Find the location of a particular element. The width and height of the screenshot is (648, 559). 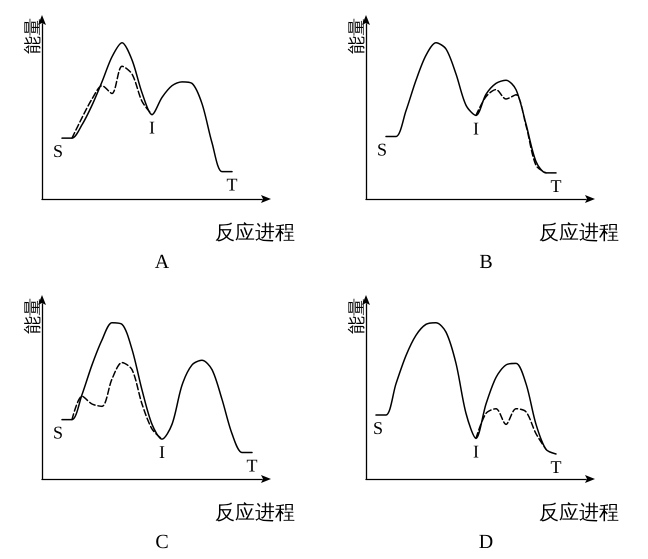

text: C is located at coordinates (162, 542).